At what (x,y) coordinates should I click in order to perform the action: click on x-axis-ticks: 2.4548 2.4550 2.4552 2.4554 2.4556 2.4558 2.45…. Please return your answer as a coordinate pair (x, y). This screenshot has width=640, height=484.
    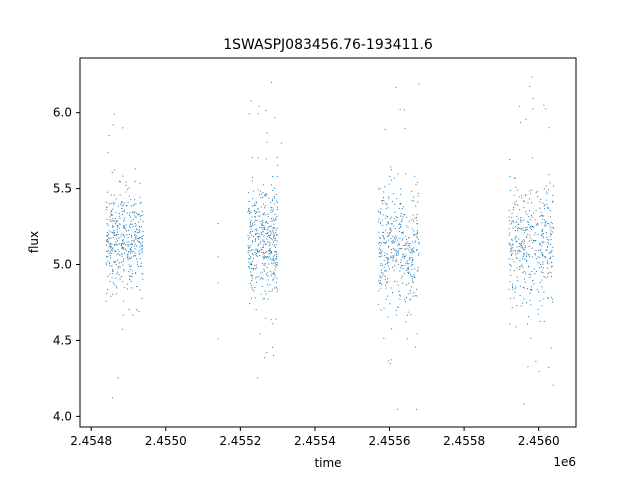
    Looking at the image, I should click on (315, 437).